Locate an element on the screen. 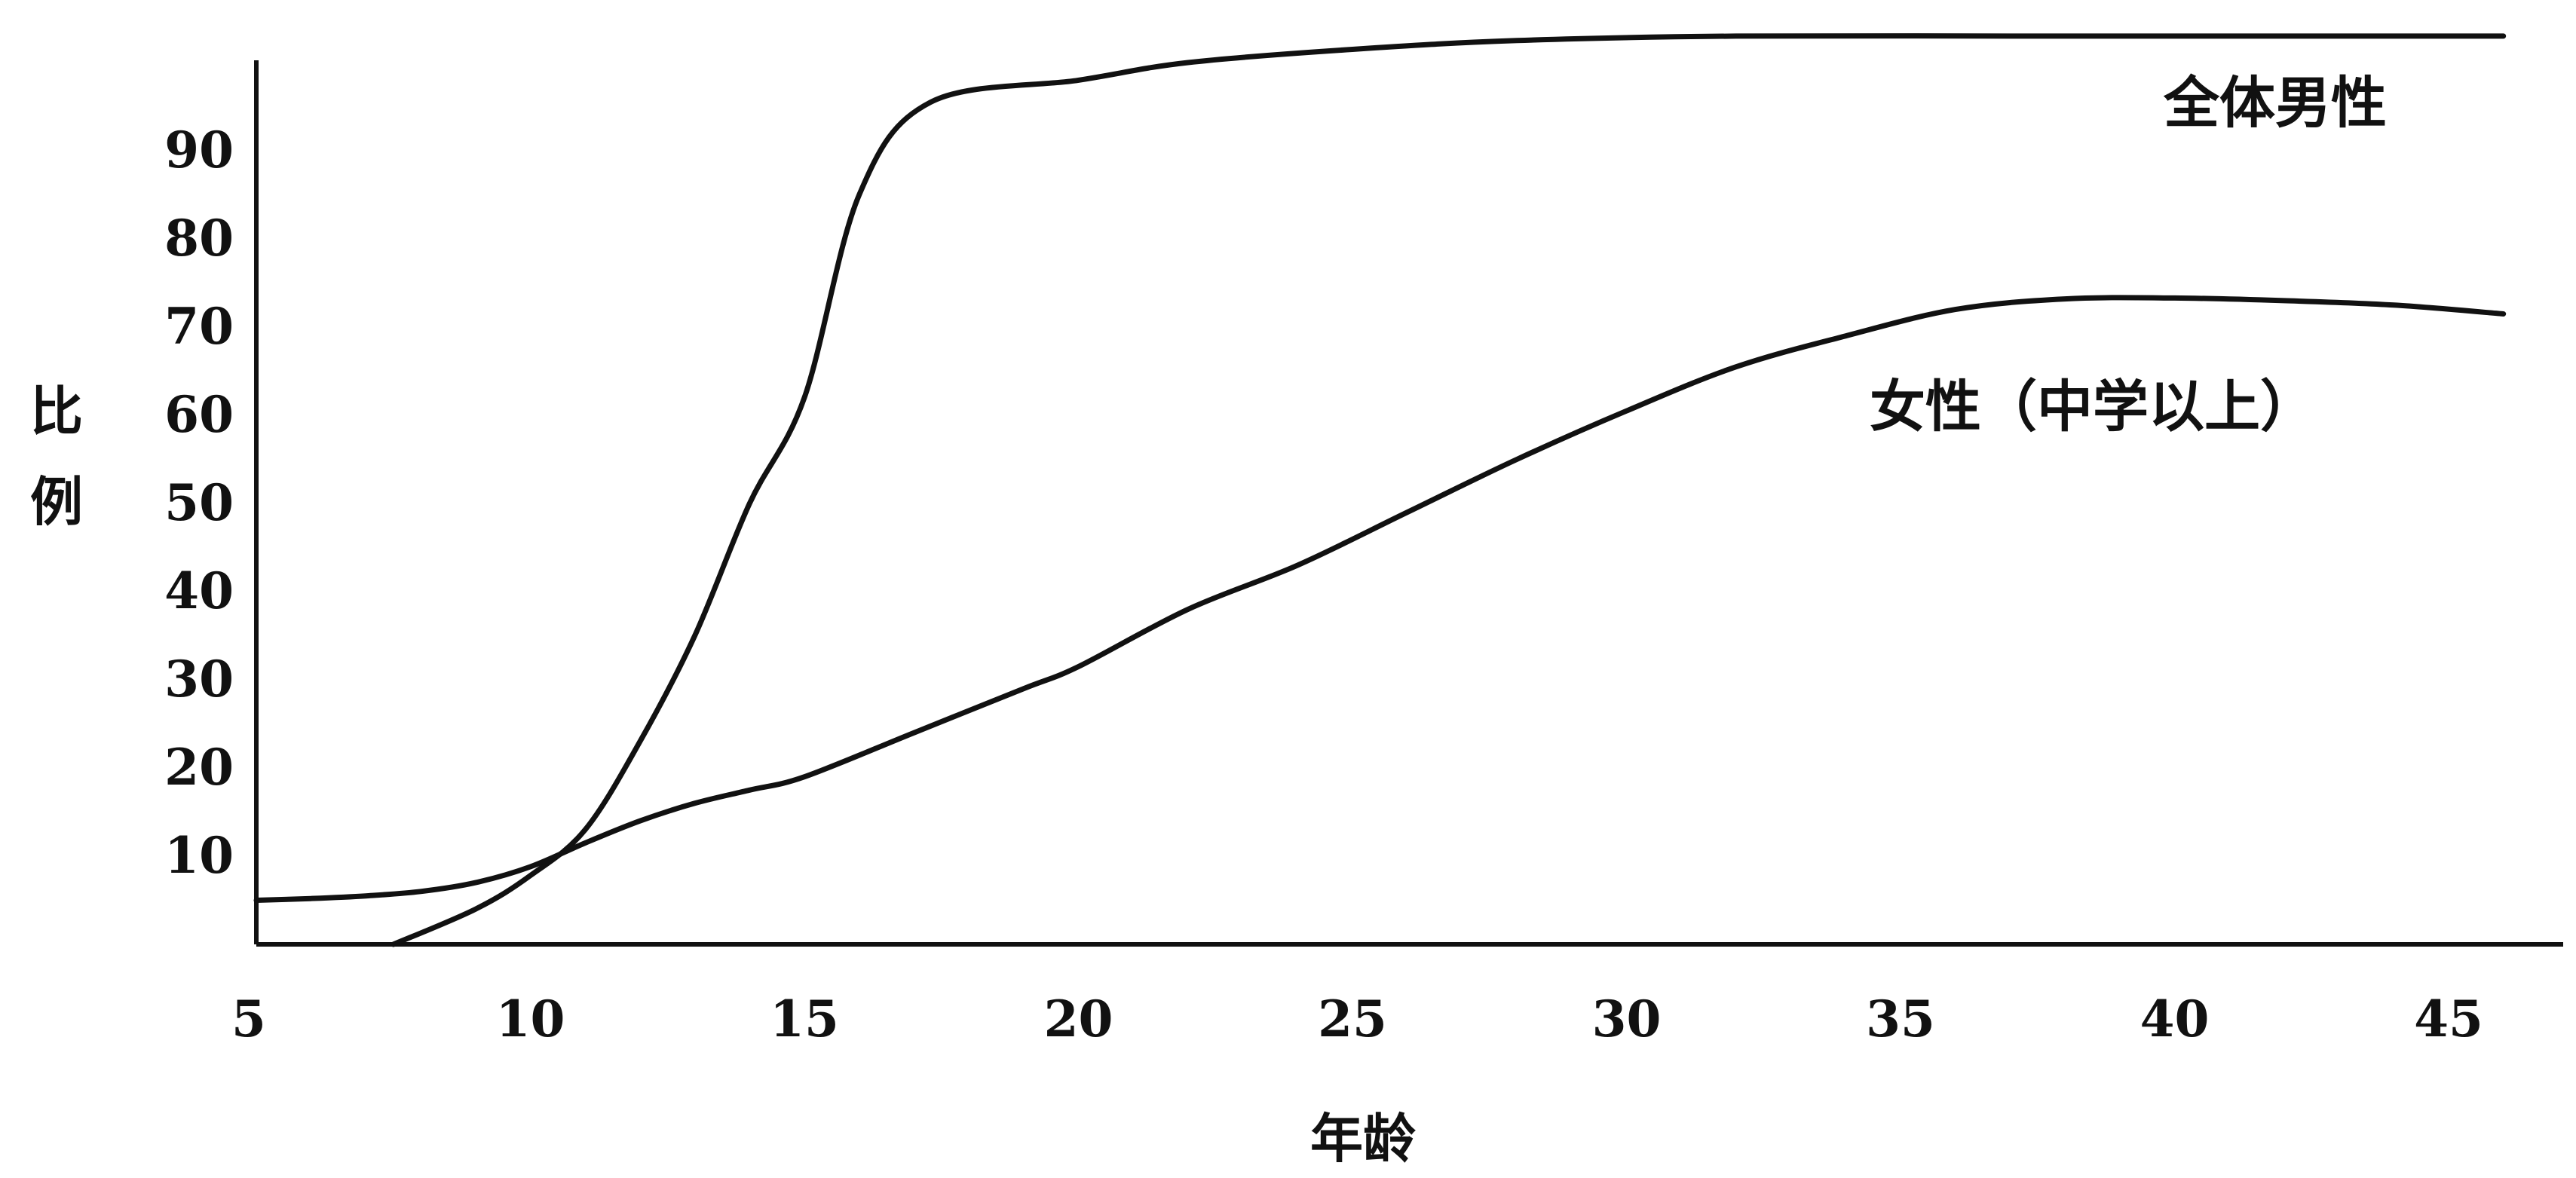  y-axis-title-char: 例 is located at coordinates (56, 502).